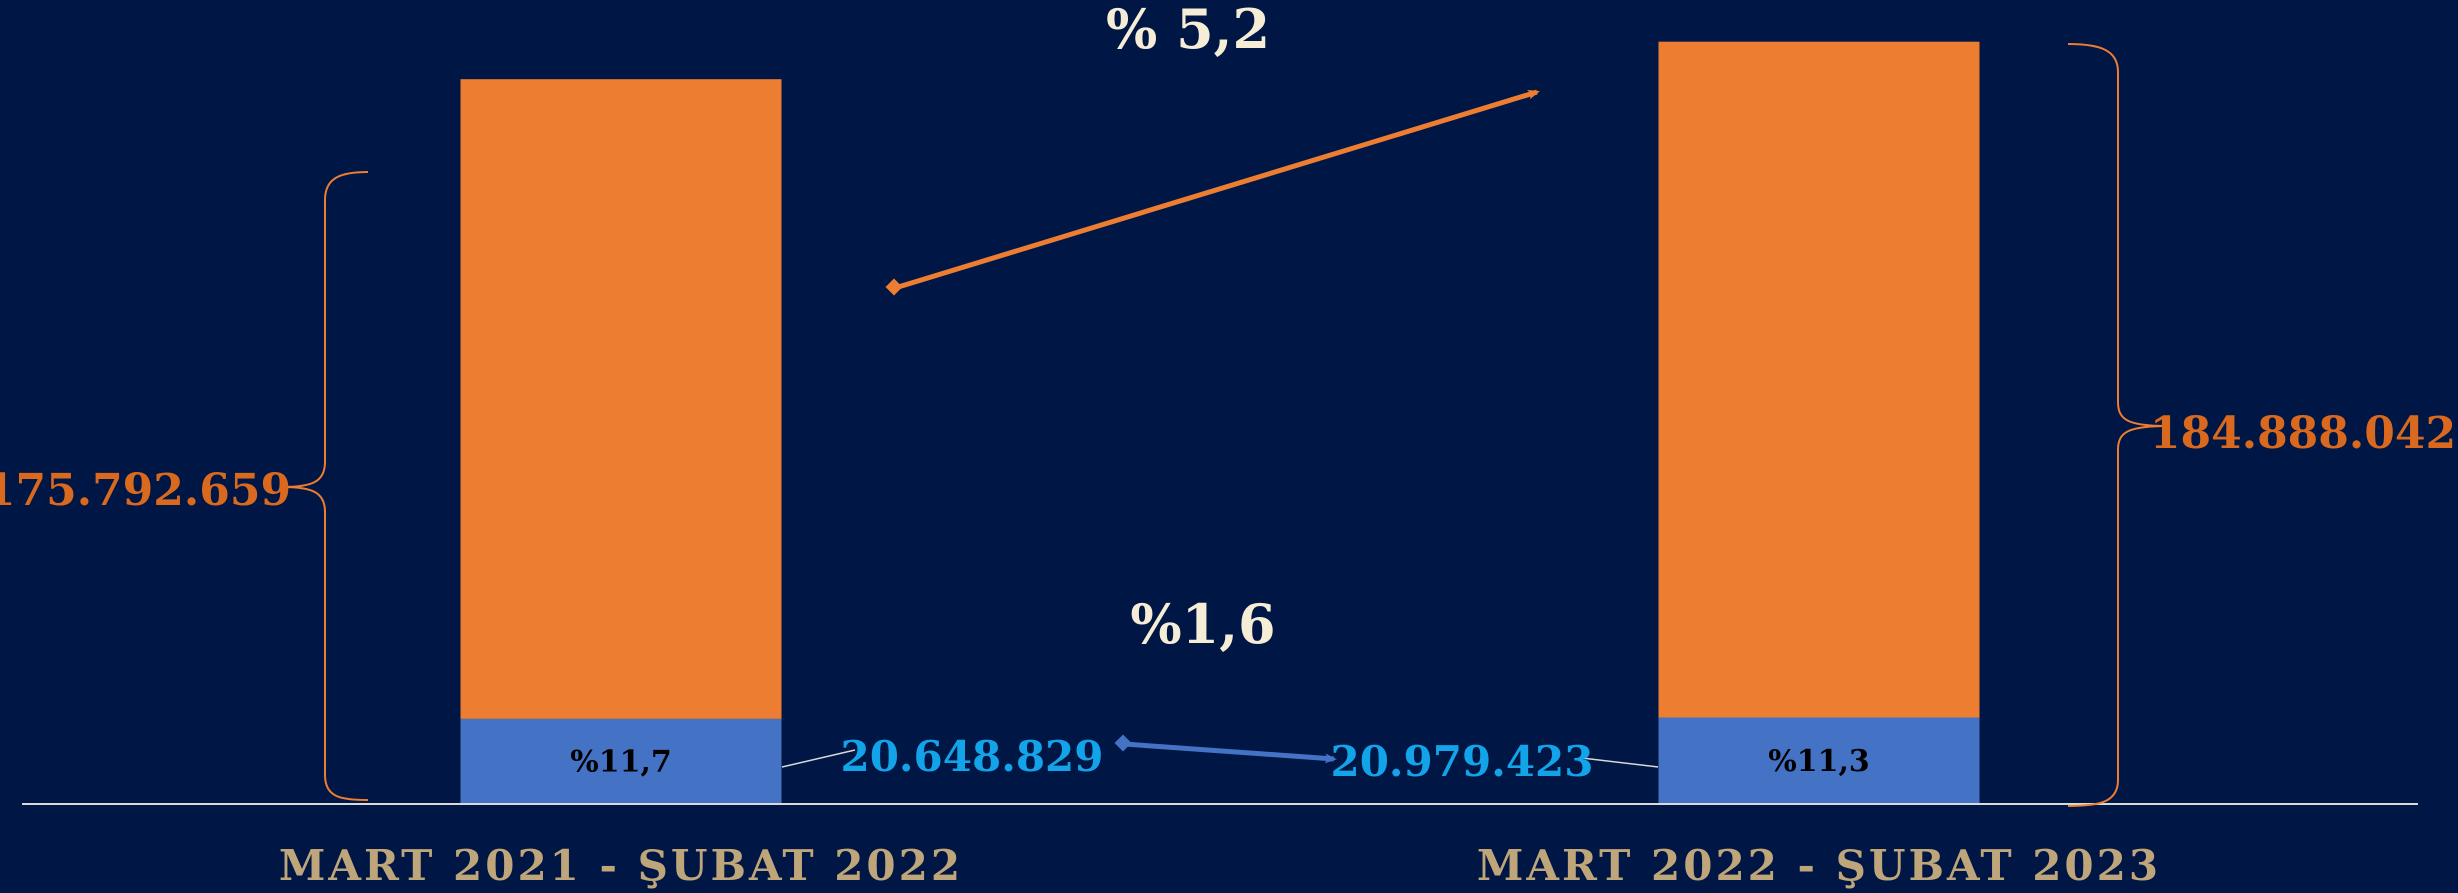  Describe the element at coordinates (1217, 190) in the screenshot. I see `total-growth-arrow` at that location.